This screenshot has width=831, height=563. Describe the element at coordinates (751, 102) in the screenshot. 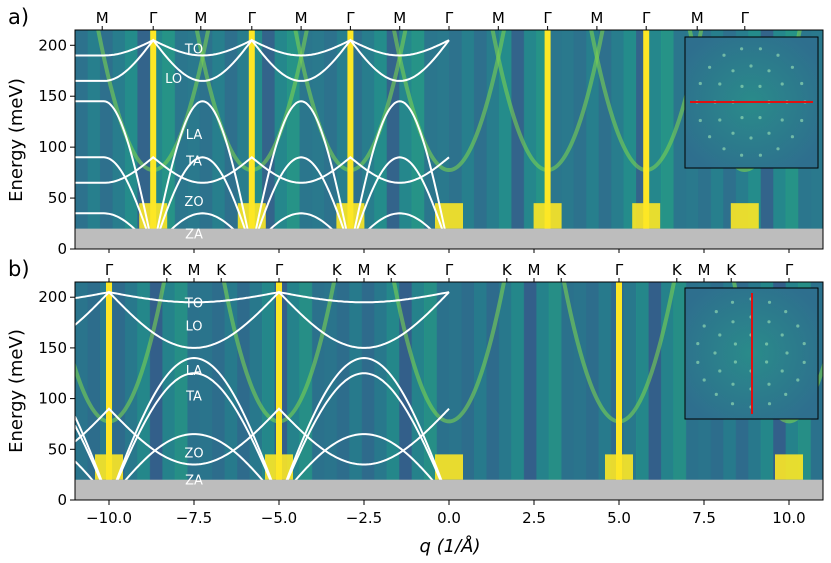

I see `panel-a-inset` at that location.